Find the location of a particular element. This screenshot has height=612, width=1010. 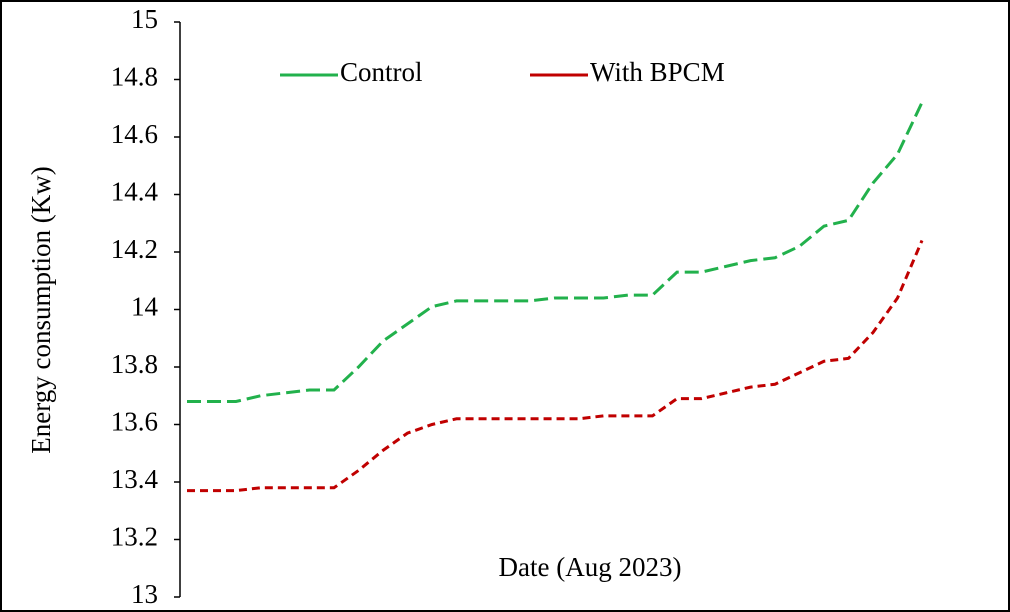

legend-label: With BPCM is located at coordinates (657, 72).